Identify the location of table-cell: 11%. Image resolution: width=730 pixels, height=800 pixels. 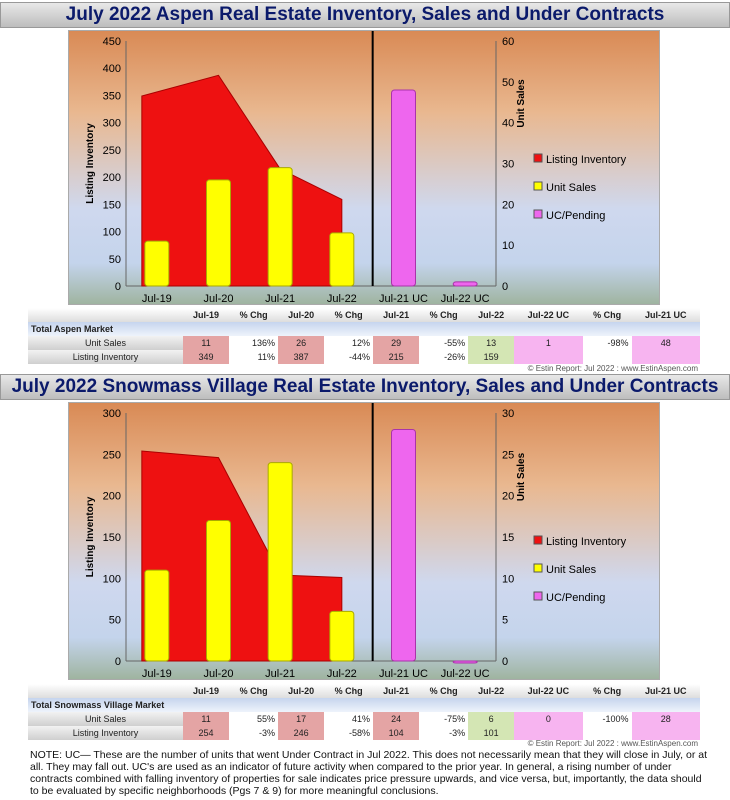
(266, 357).